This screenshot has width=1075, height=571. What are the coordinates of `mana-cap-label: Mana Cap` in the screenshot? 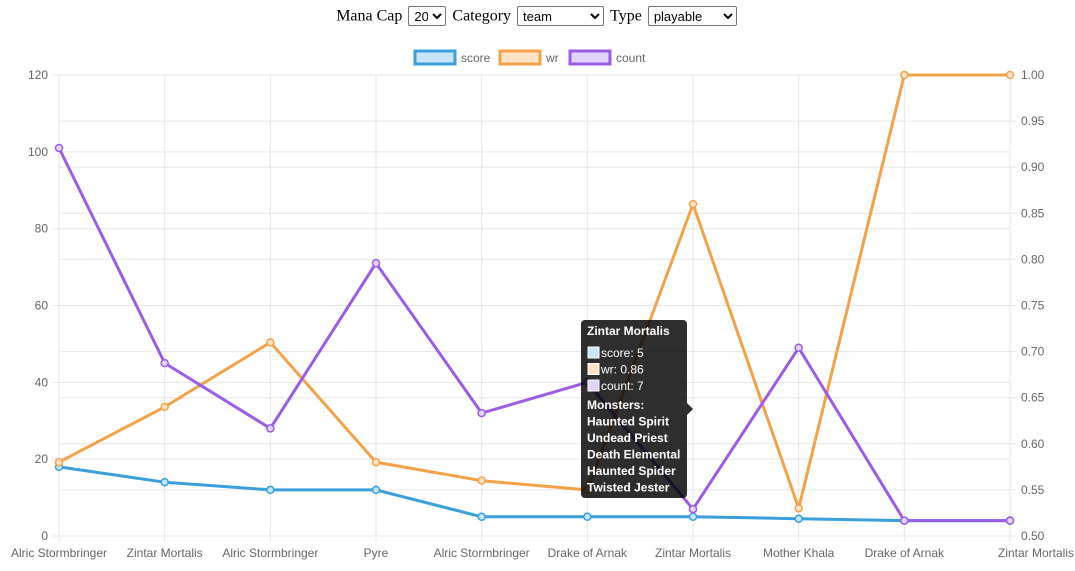 It's located at (369, 16).